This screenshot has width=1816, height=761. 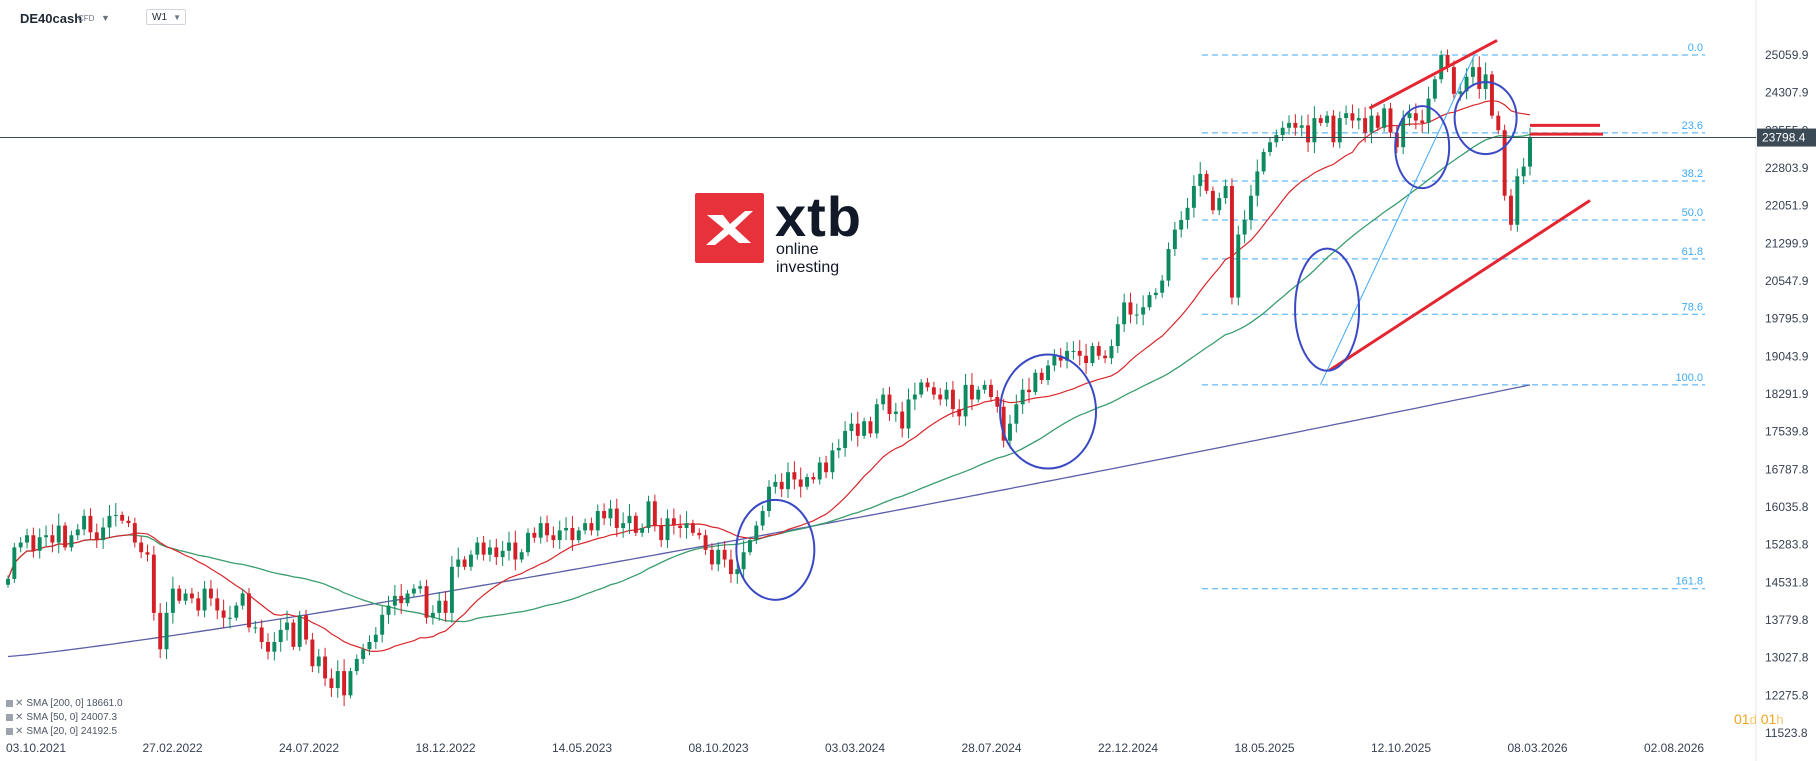 What do you see at coordinates (51, 18) in the screenshot?
I see `symbol-selector: DE40cash` at bounding box center [51, 18].